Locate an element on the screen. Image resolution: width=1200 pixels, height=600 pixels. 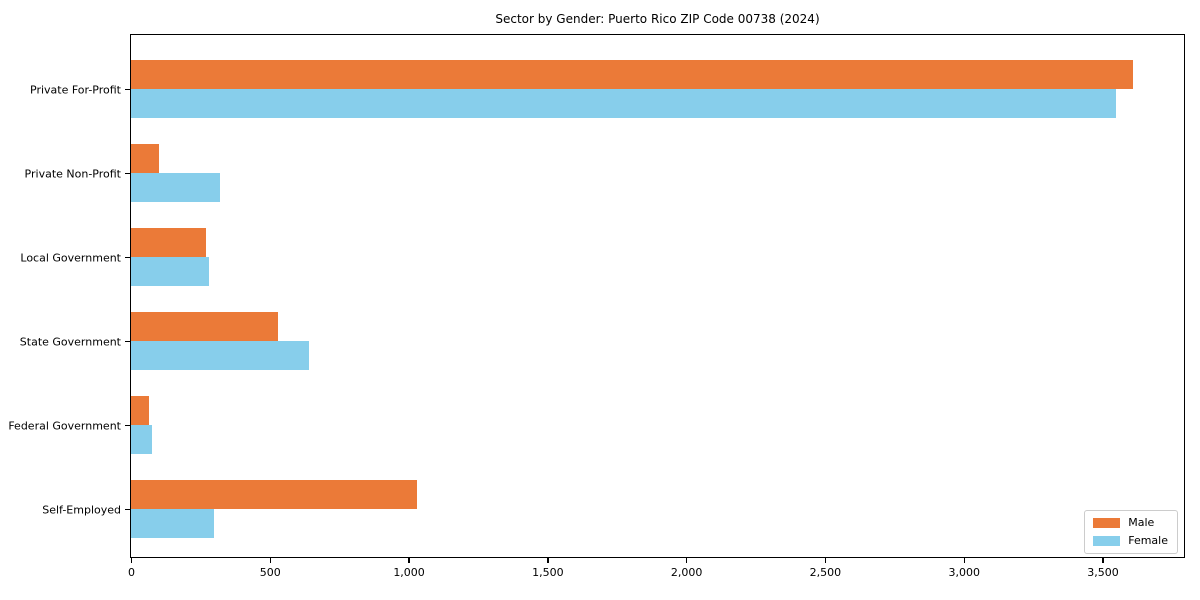
x-tick-mark-2000 is located at coordinates (686, 560).